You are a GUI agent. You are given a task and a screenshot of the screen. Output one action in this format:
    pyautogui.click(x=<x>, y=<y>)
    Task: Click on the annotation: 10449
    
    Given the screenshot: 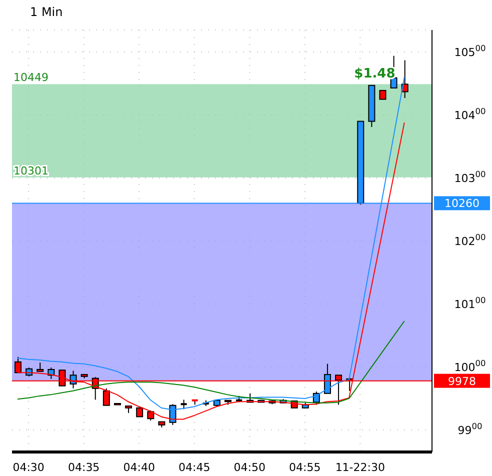 What is the action you would take?
    pyautogui.click(x=31, y=77)
    